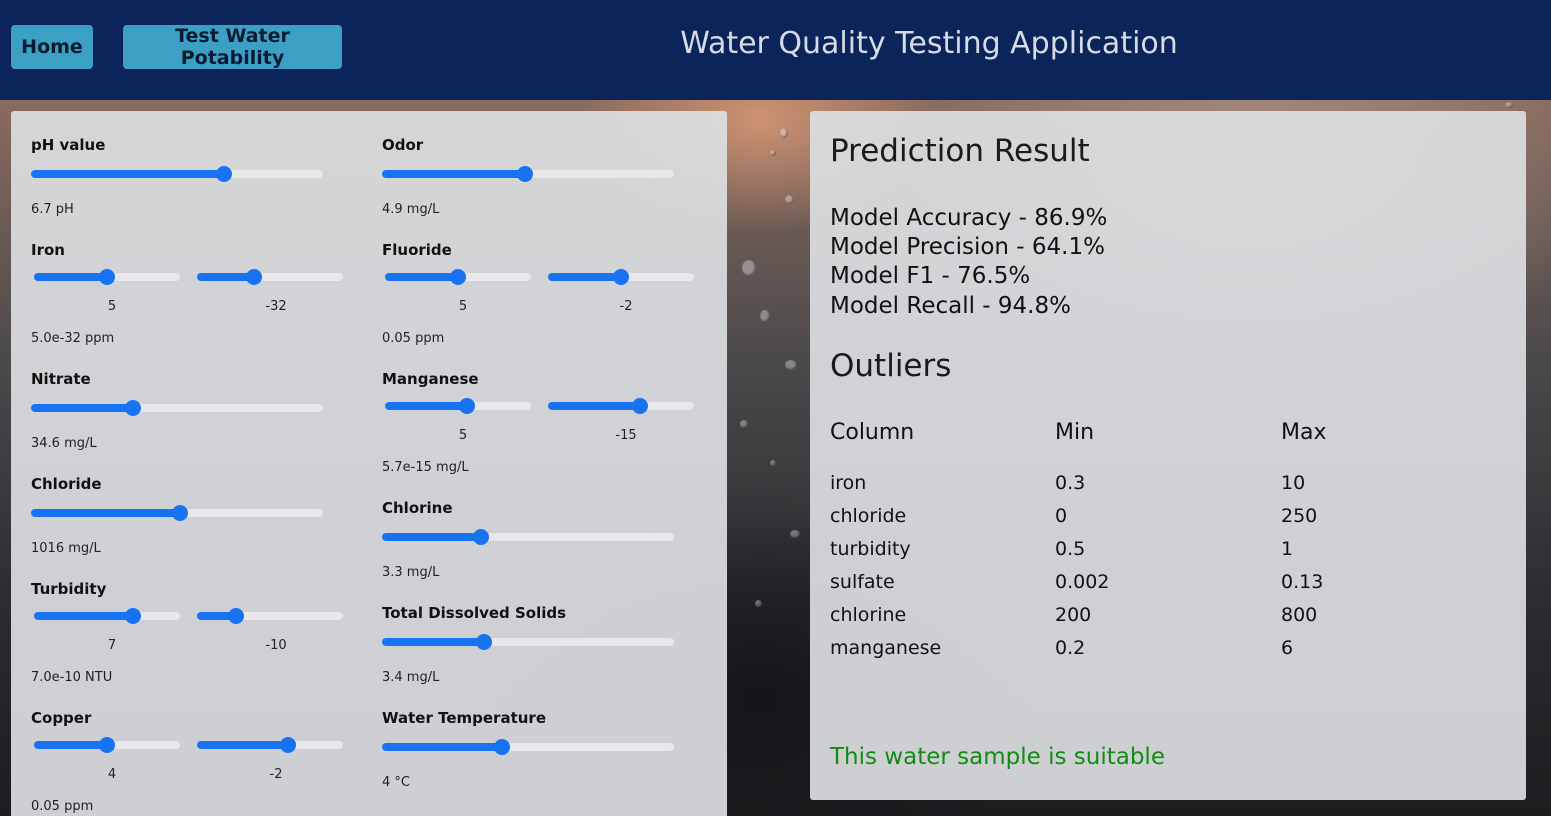 This screenshot has width=1551, height=816. Describe the element at coordinates (1070, 648) in the screenshot. I see `outlier-min-cell: 0.2` at that location.